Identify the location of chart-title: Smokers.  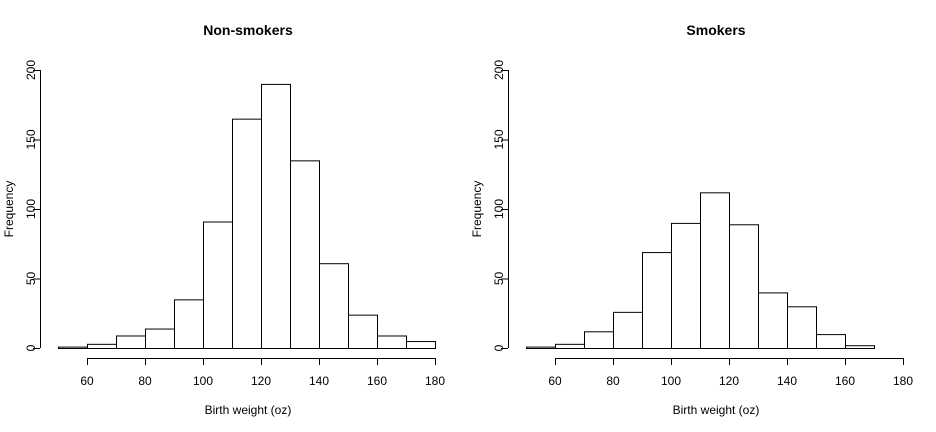
(715, 30).